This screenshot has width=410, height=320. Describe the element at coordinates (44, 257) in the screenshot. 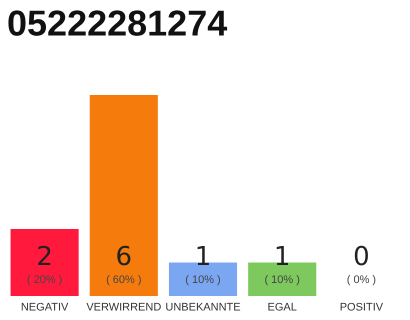

I see `annotation: 2` at that location.